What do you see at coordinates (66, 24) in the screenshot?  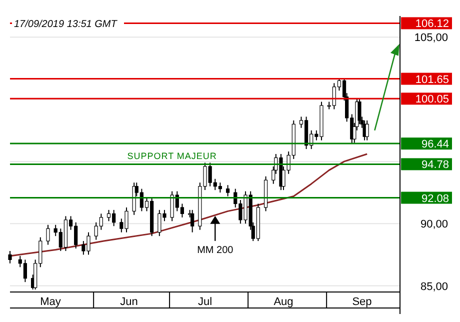 I see `annotation: 17/09/2019 13:51 GMT` at bounding box center [66, 24].